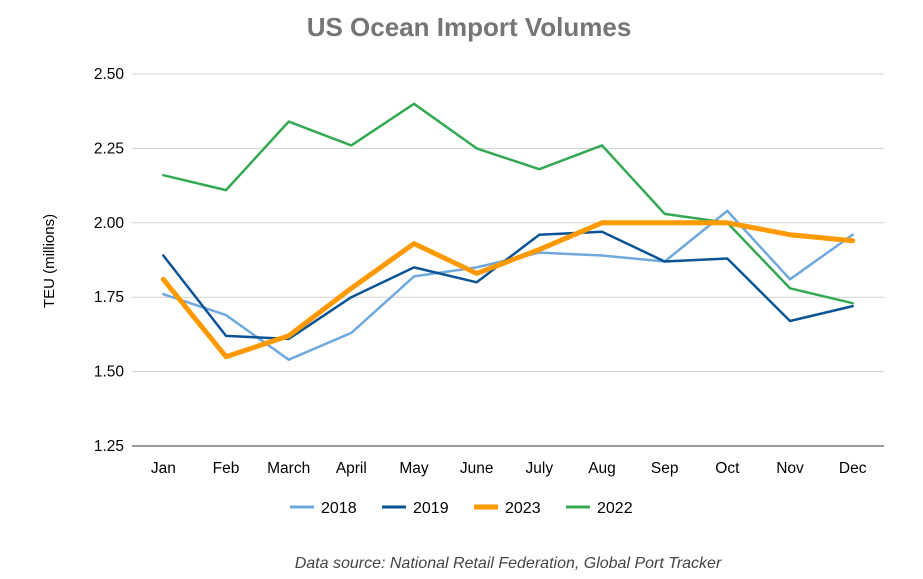 Image resolution: width=923 pixels, height=579 pixels. Describe the element at coordinates (414, 468) in the screenshot. I see `x-tick-label: May` at that location.